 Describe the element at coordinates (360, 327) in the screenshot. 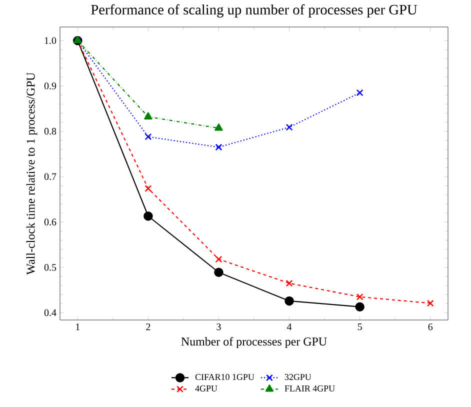

I see `x-tick-label: 5` at that location.